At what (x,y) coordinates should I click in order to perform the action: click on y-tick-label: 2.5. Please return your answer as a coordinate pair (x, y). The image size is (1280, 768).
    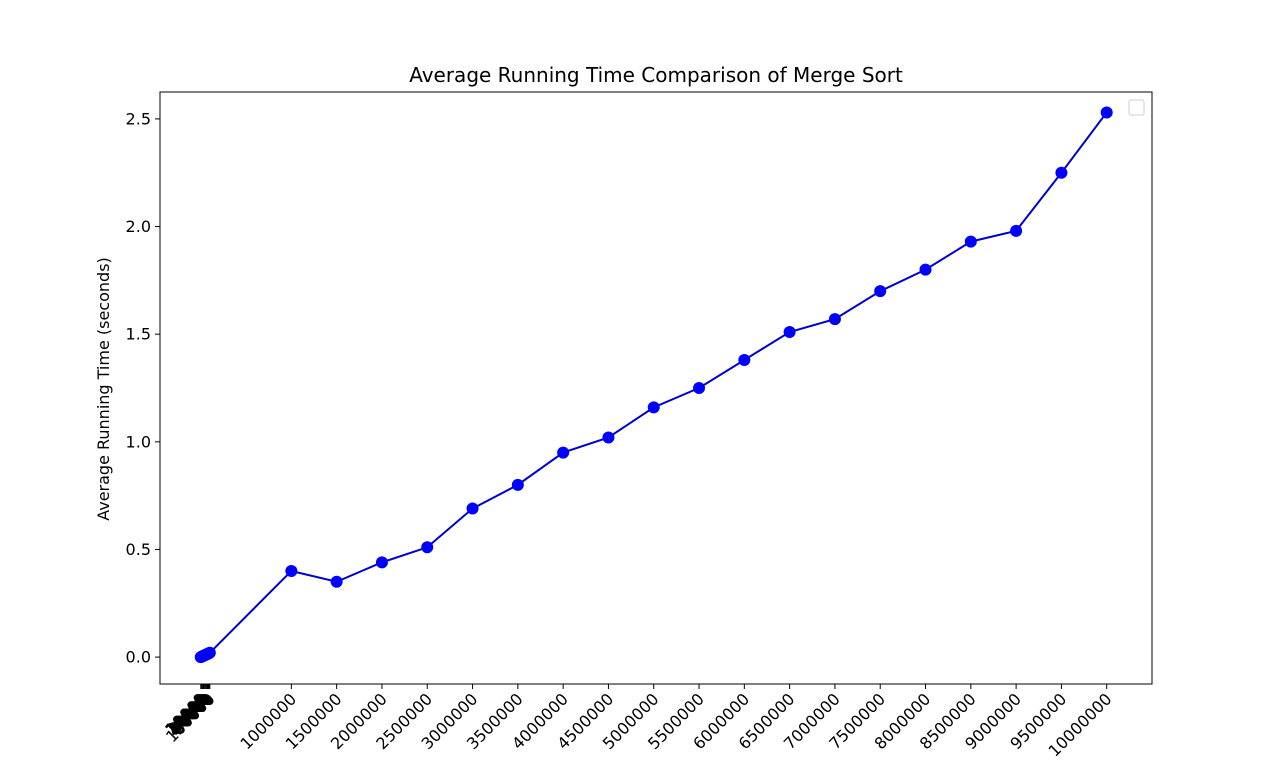
    Looking at the image, I should click on (138, 118).